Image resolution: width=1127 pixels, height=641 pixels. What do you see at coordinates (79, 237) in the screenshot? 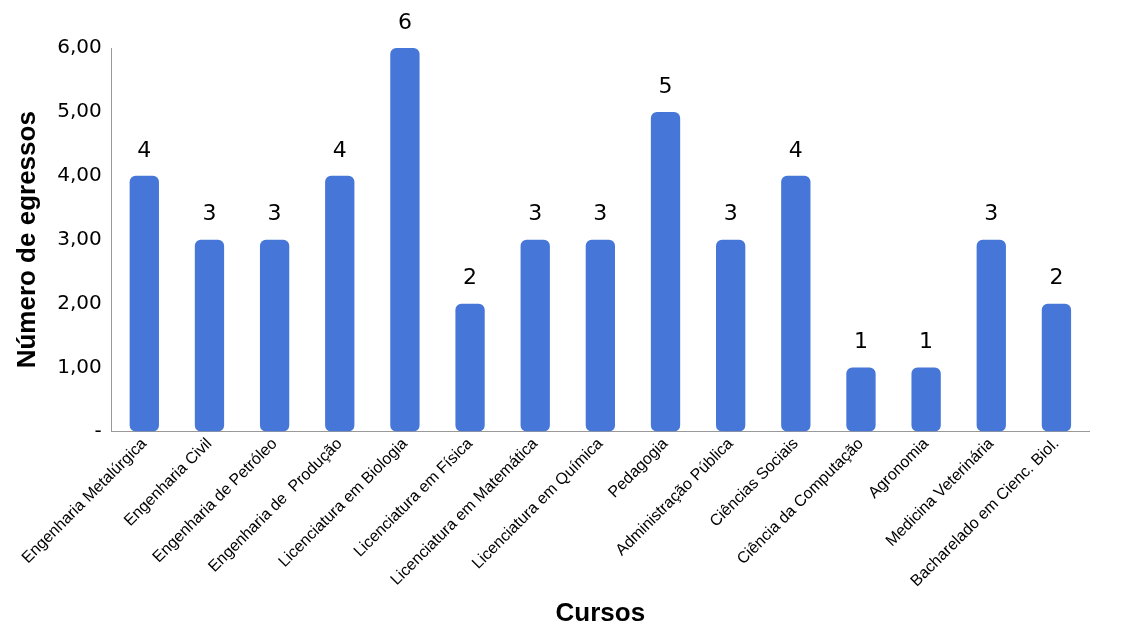
I see `y-tick-label: 3,00` at bounding box center [79, 237].